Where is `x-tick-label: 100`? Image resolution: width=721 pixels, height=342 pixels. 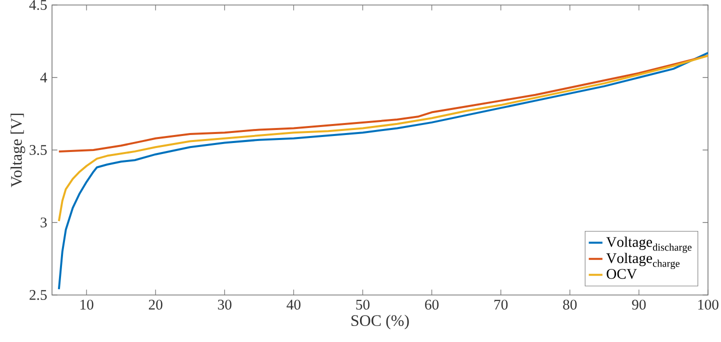
x-tick-label: 100 is located at coordinates (708, 305).